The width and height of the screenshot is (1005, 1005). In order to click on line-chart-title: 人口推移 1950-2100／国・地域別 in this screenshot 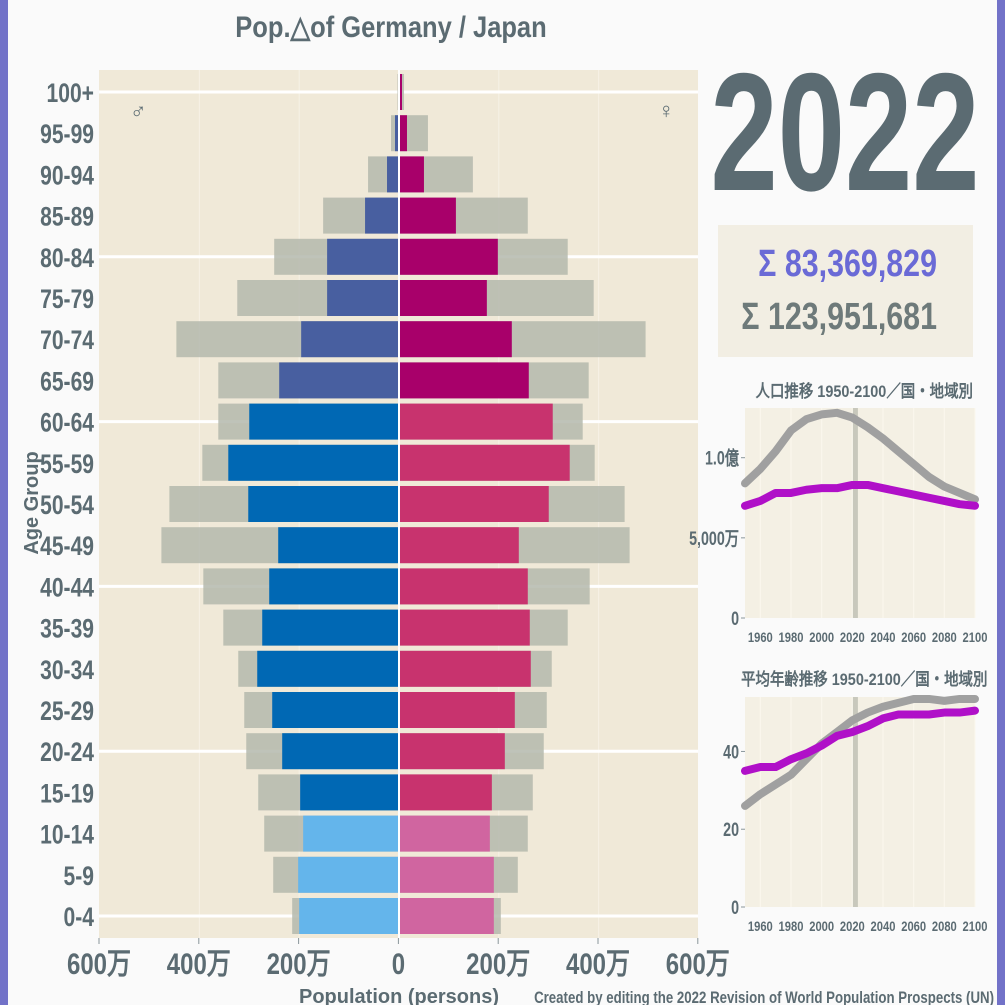, I will do `click(864, 391)`.